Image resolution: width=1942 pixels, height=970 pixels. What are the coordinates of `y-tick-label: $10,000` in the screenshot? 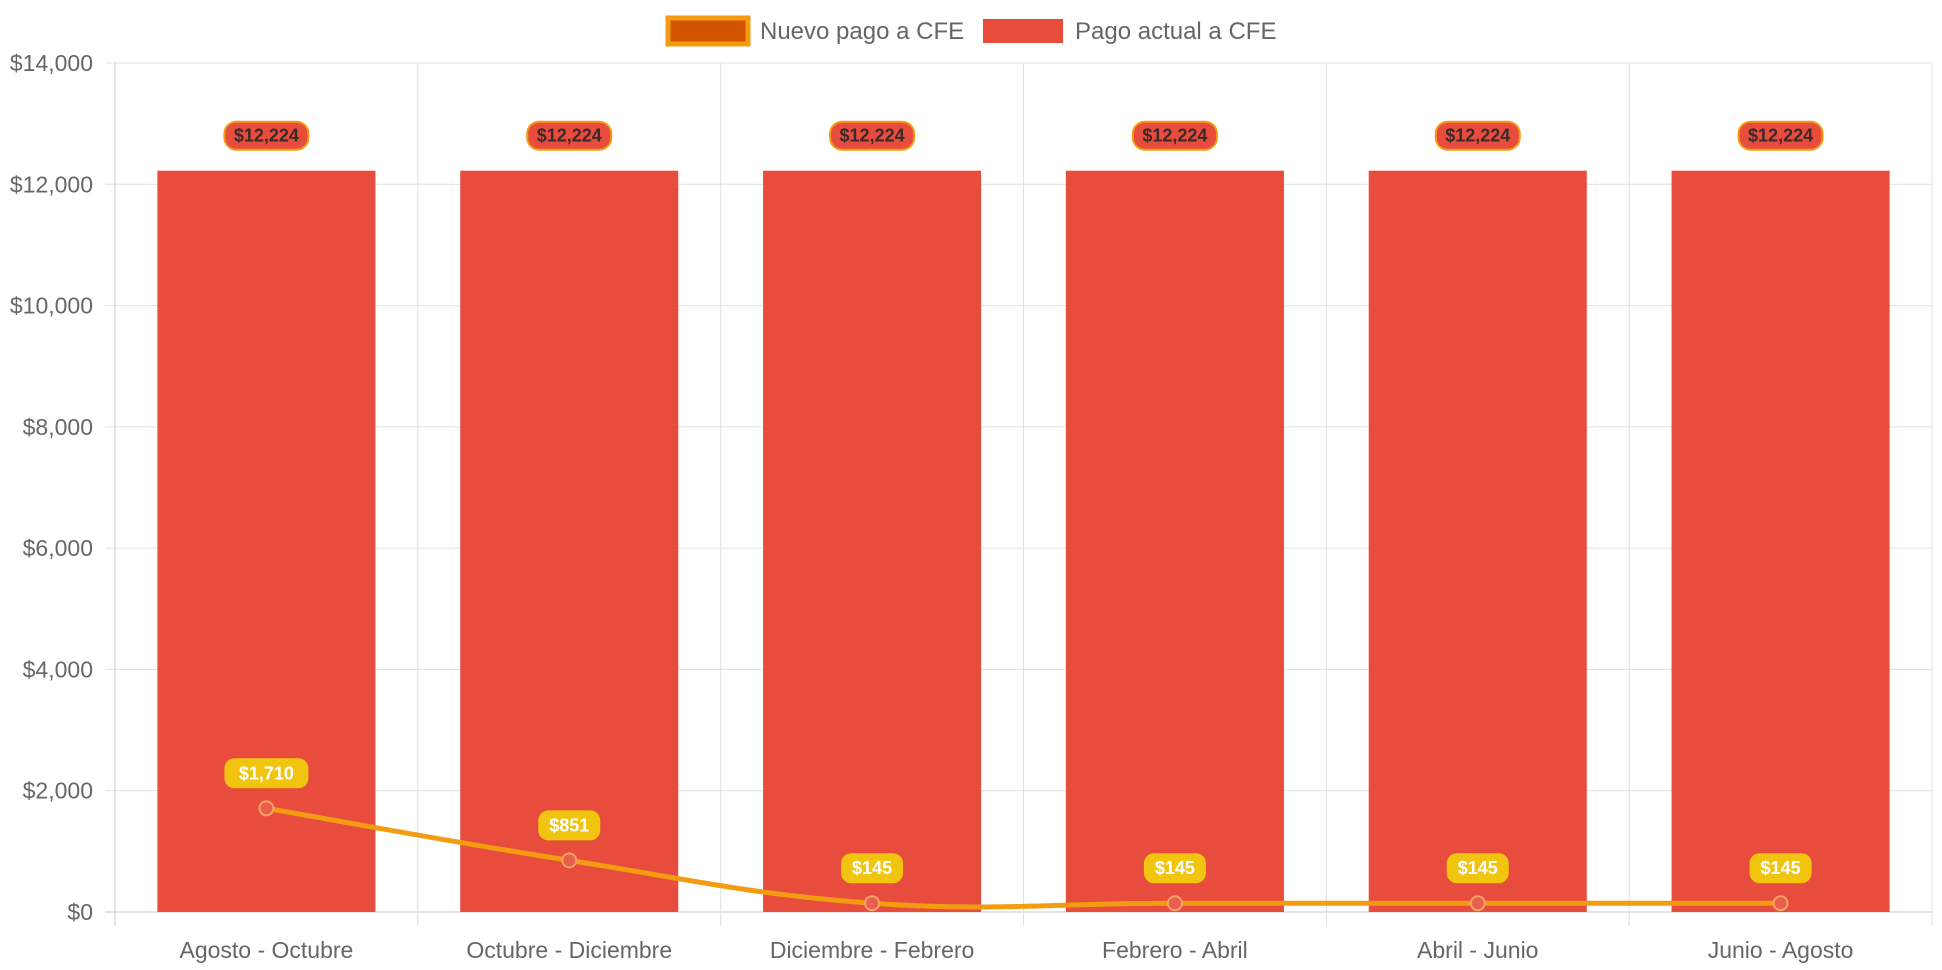 It's located at (51, 306).